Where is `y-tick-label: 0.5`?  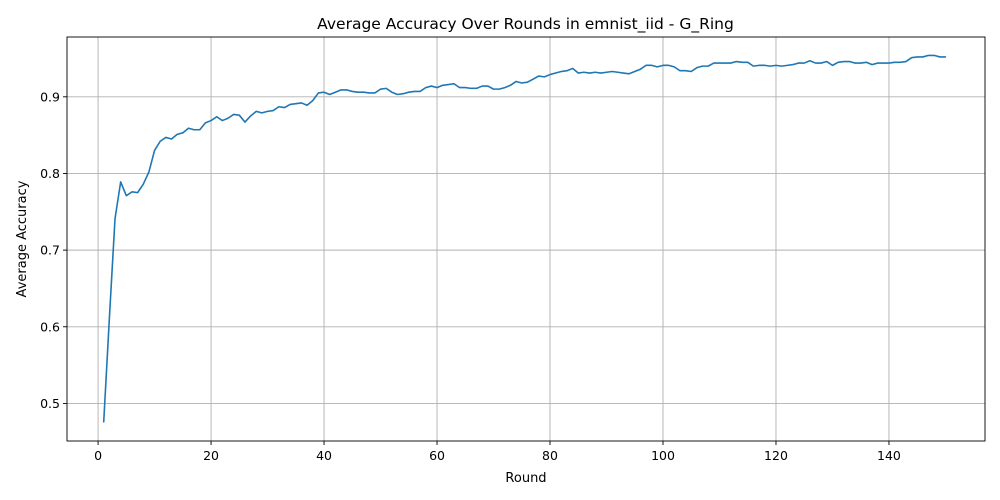
y-tick-label: 0.5 is located at coordinates (50, 403).